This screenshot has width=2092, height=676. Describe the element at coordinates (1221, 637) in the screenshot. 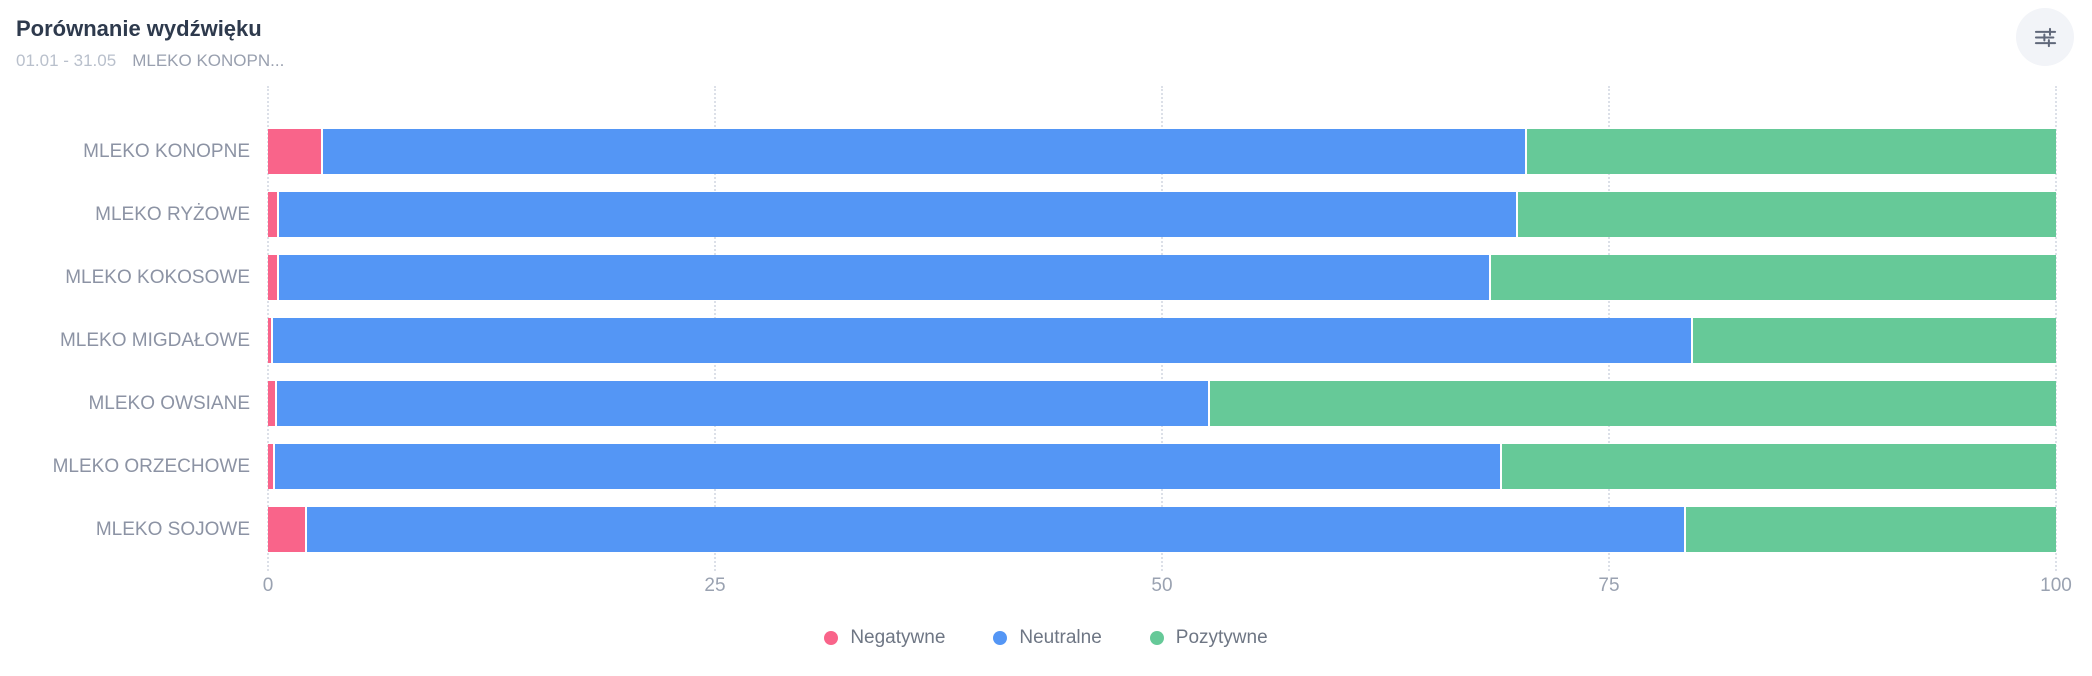

I see `legend-label: Pozytywne` at that location.